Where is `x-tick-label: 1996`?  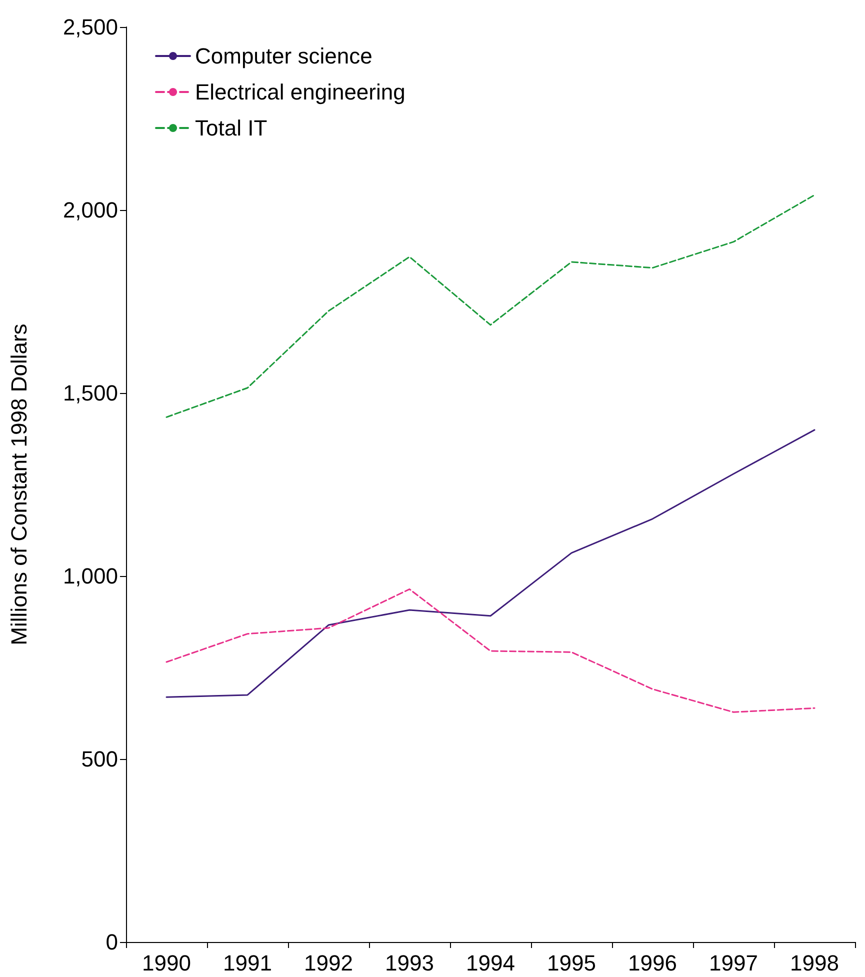 x-tick-label: 1996 is located at coordinates (652, 963).